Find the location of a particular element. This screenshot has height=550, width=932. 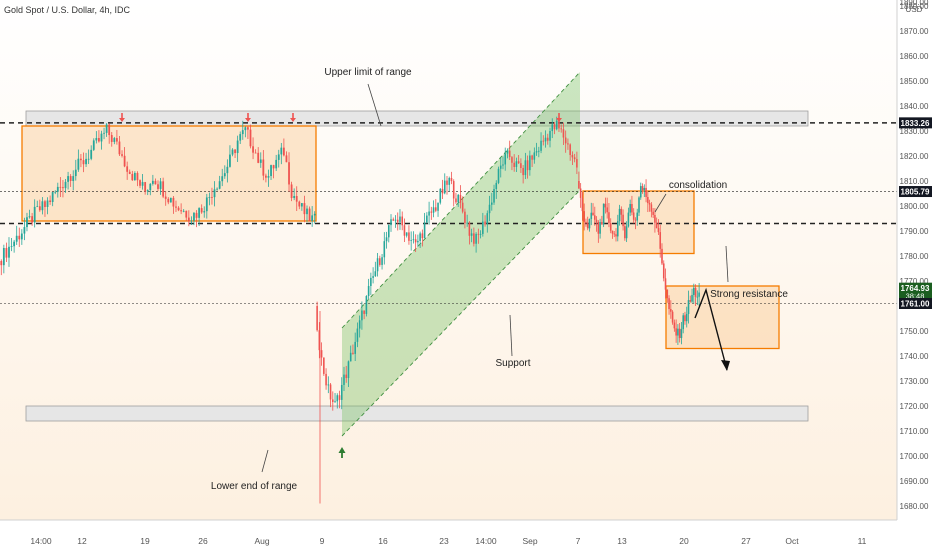

time-axis: 14:00 12 19 26 Aug 9 16 23 14:00 Sep 7 13 20 27 Oct 11 is located at coordinates (448, 532).